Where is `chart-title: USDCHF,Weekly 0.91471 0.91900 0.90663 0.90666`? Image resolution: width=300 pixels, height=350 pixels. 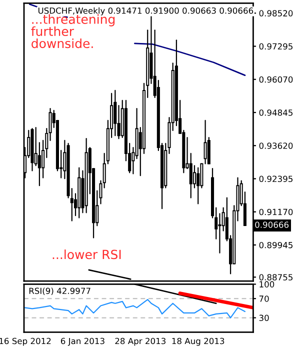
chart-title: USDCHF,Weekly 0.91471 0.91900 0.90663 0.90666 is located at coordinates (146, 11).